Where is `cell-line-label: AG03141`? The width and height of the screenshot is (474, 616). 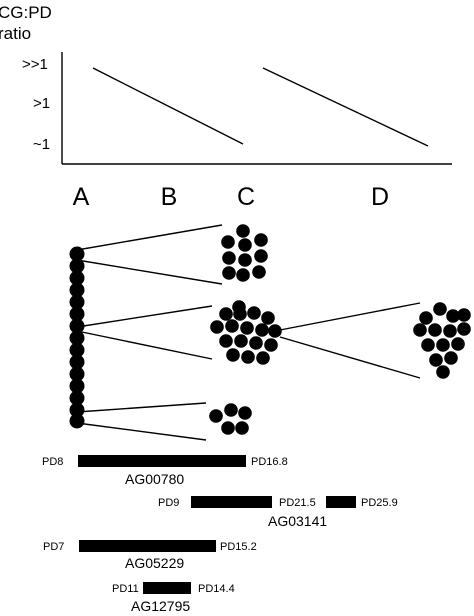
cell-line-label: AG03141 is located at coordinates (297, 521).